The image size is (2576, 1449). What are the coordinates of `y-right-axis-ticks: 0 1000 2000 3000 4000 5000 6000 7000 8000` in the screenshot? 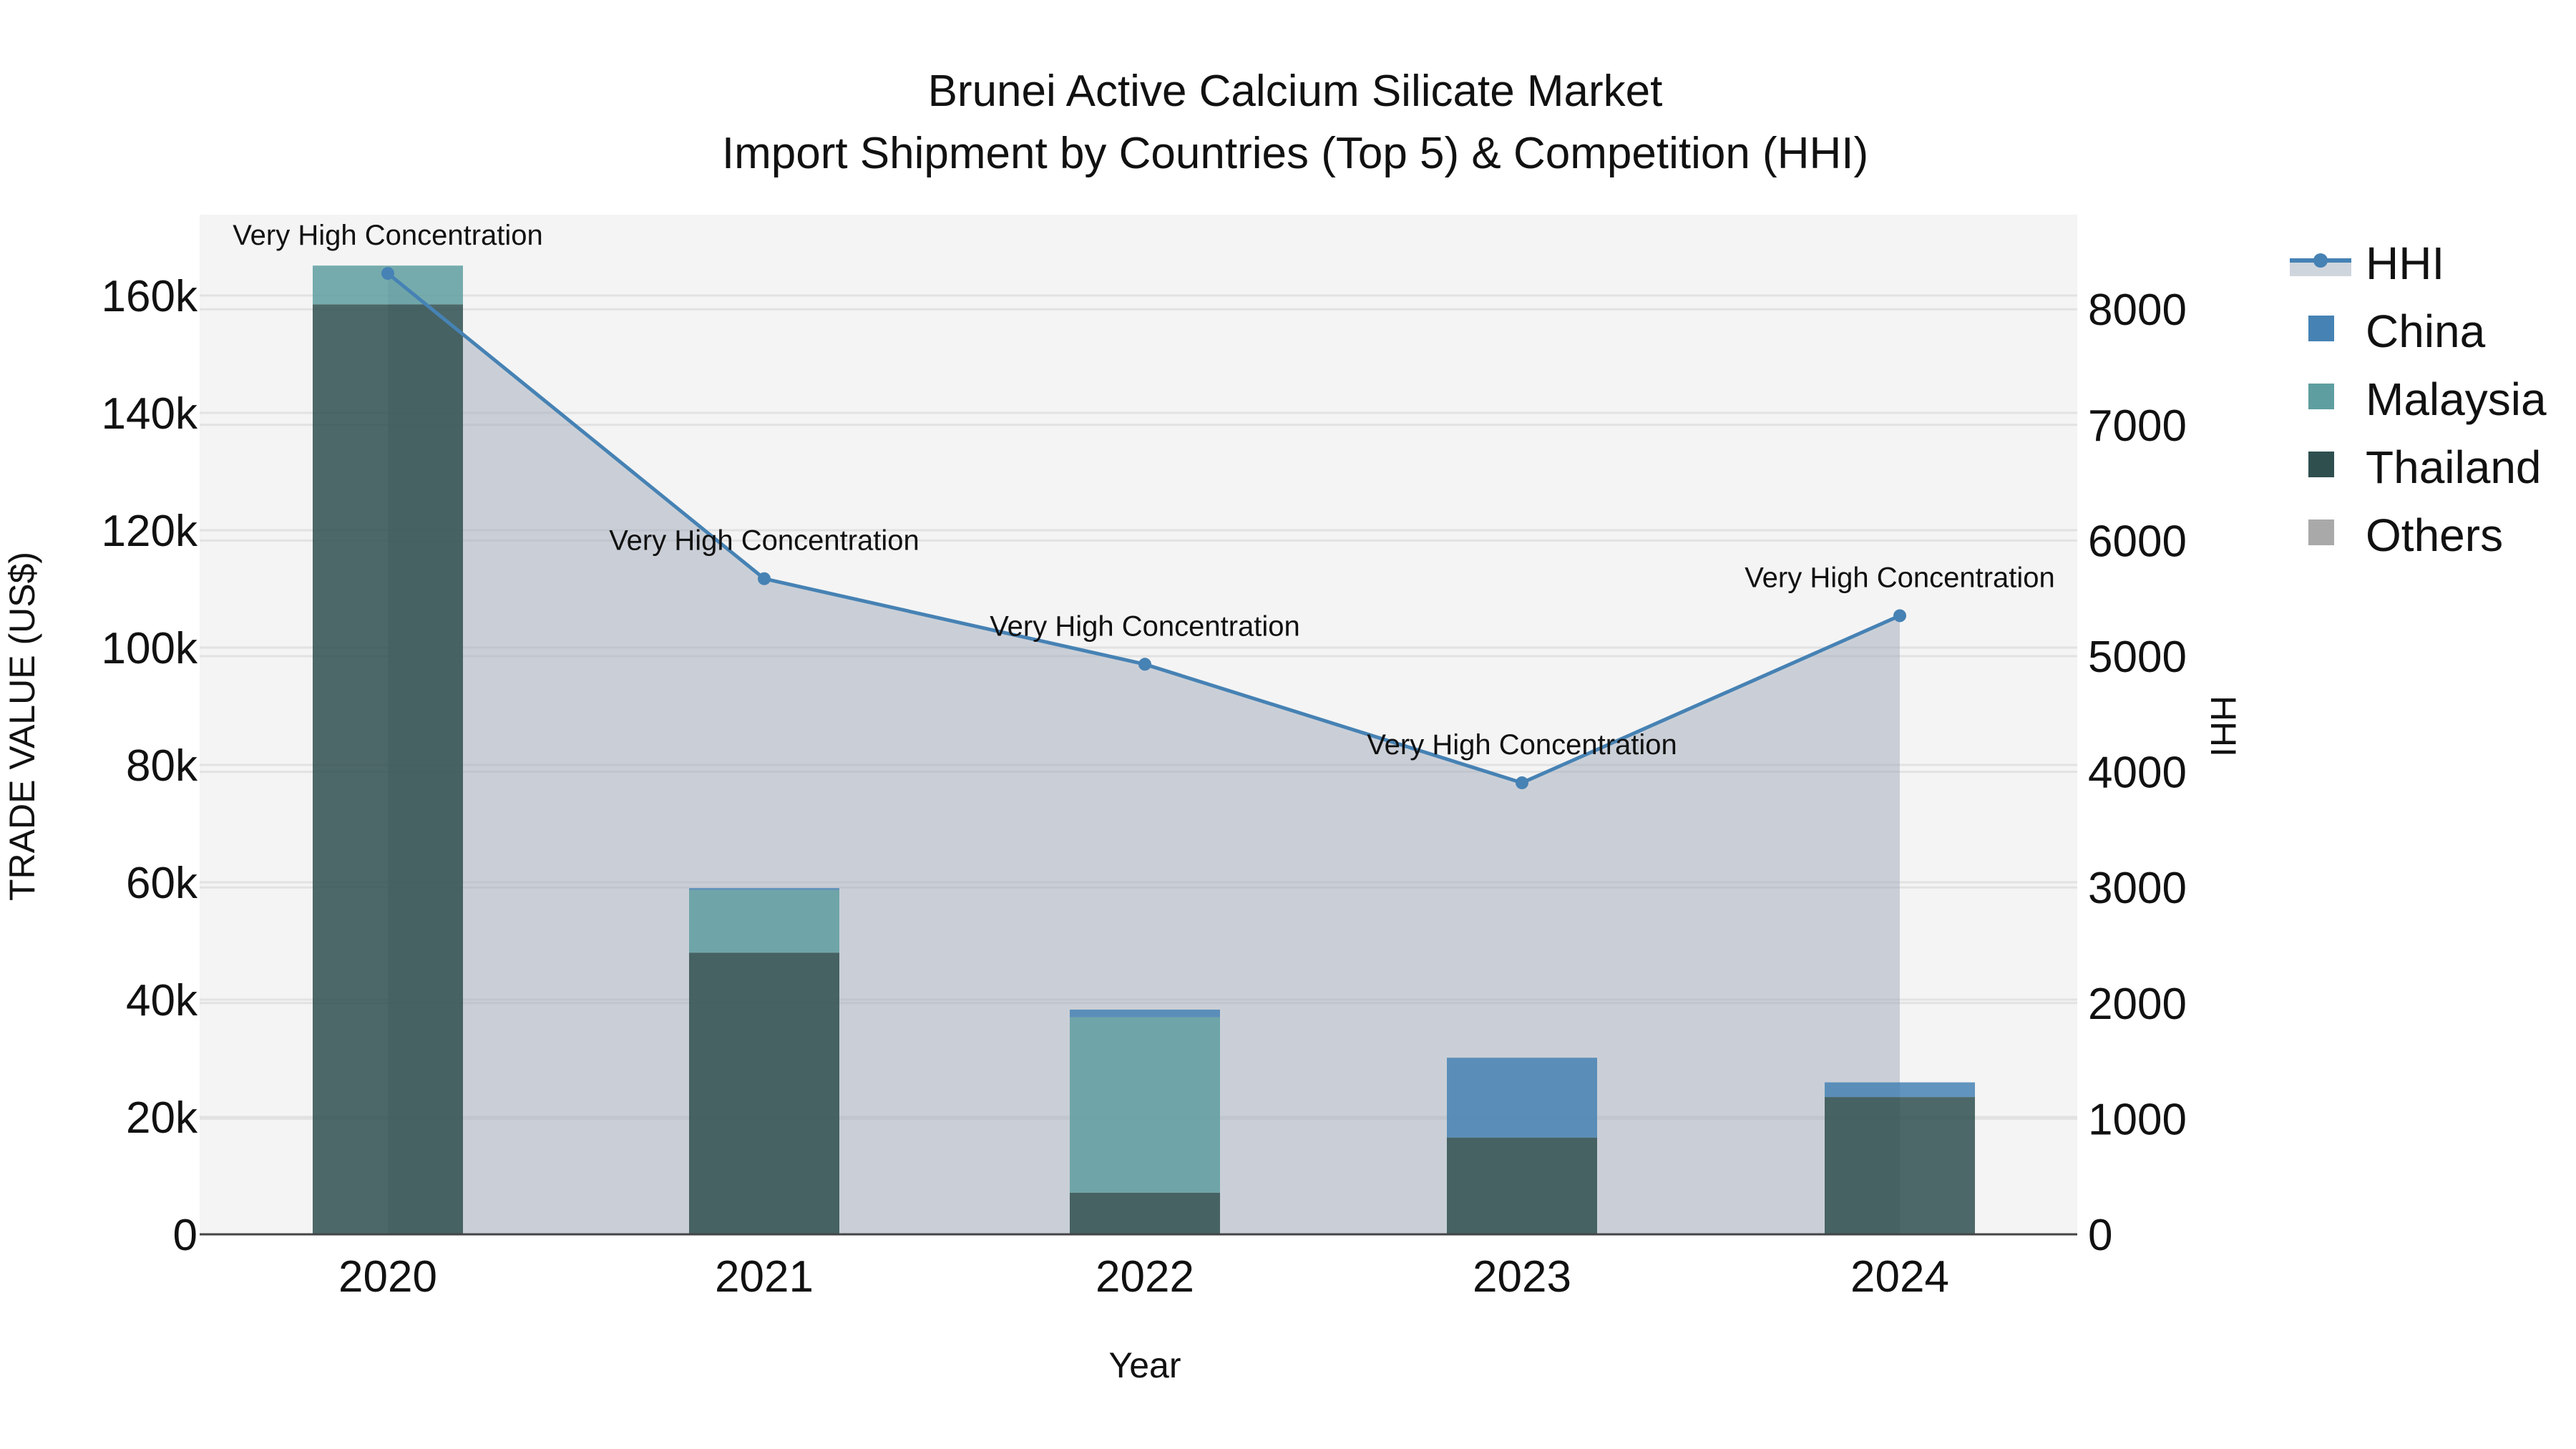 It's located at (2137, 773).